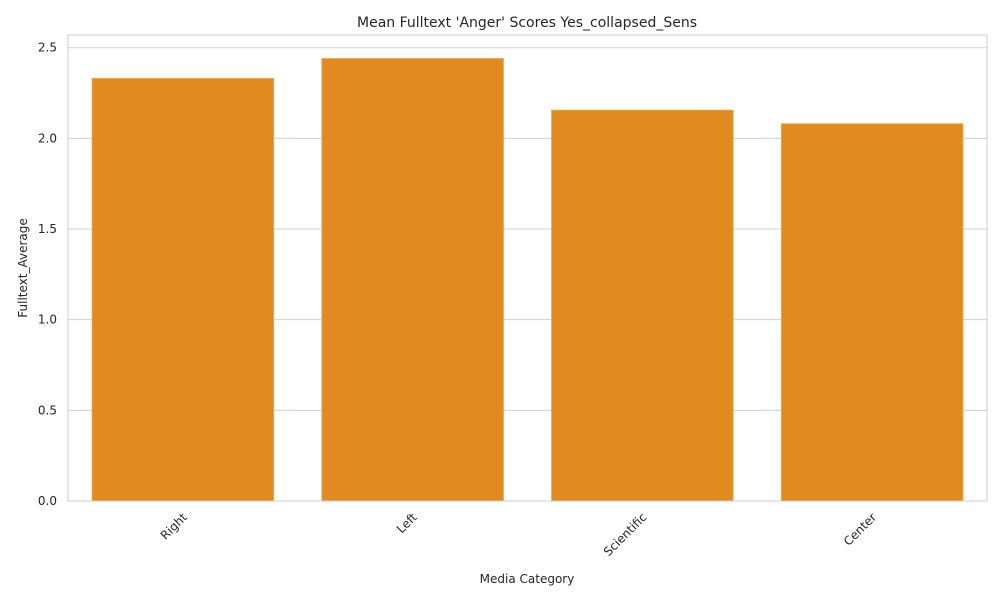 This screenshot has height=604, width=1000. What do you see at coordinates (642, 305) in the screenshot?
I see `bar-scientific` at bounding box center [642, 305].